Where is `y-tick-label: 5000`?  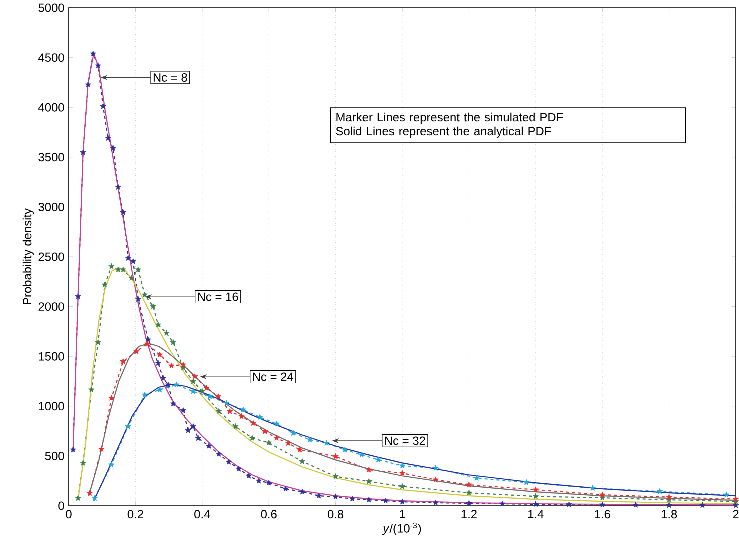
y-tick-label: 5000 is located at coordinates (51, 8).